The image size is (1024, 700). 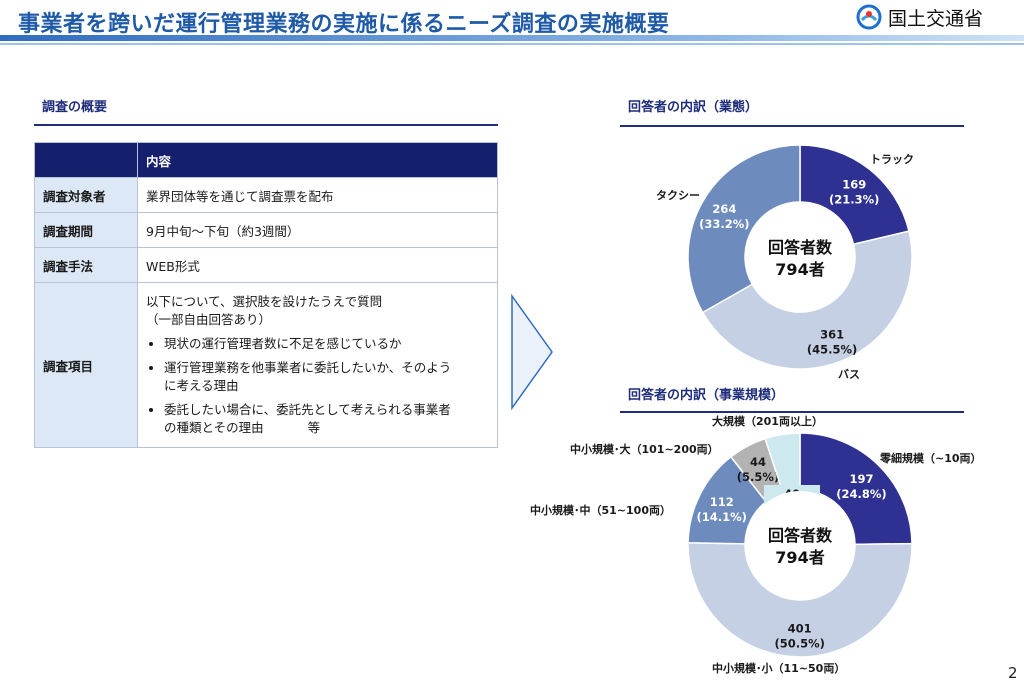 What do you see at coordinates (532, 352) in the screenshot?
I see `flow-arrow-icon` at bounding box center [532, 352].